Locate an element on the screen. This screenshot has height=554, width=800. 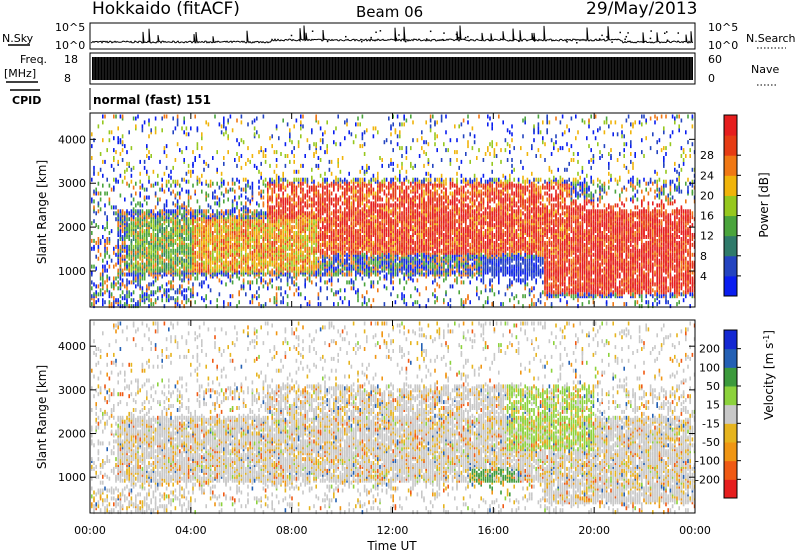
freq-strip is located at coordinates (392, 68).